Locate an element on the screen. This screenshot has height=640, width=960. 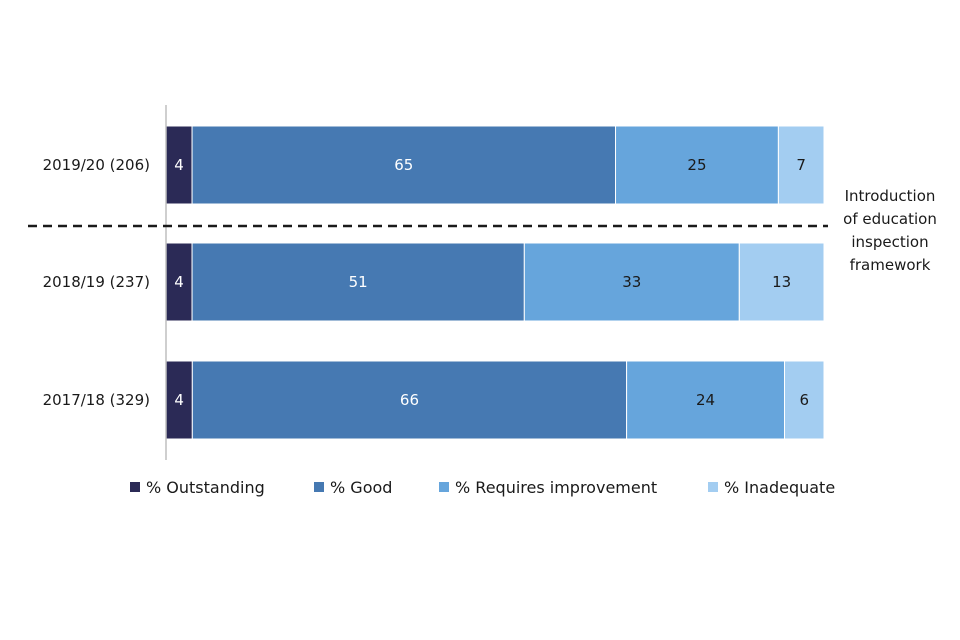
data-label: 6 is located at coordinates (804, 400).